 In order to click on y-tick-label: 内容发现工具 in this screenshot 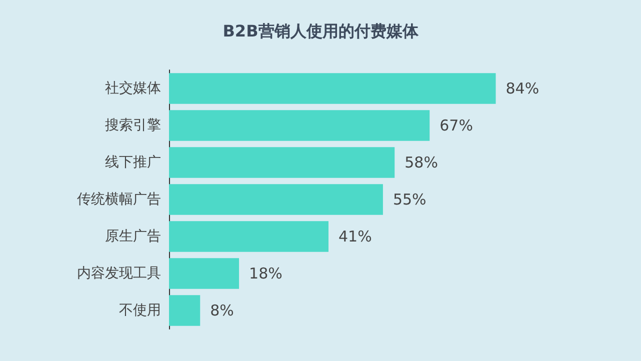, I will do `click(119, 274)`.